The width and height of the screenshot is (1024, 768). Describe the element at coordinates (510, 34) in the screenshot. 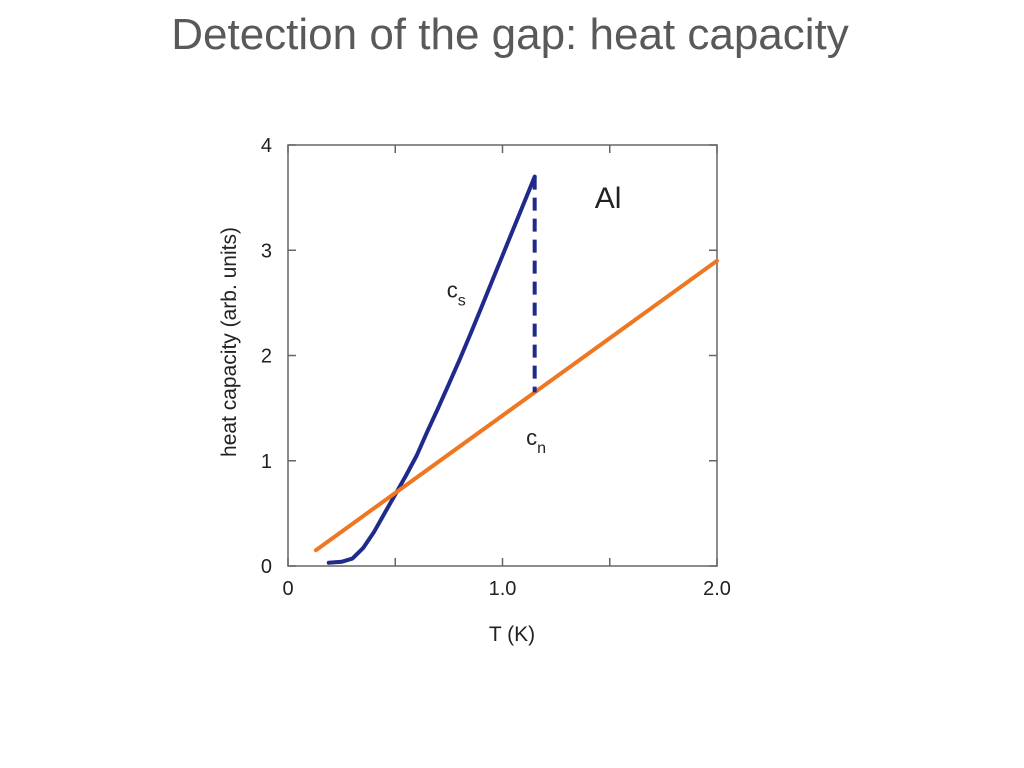

I see `slide-title: Detection of the gap: heat capacity` at that location.